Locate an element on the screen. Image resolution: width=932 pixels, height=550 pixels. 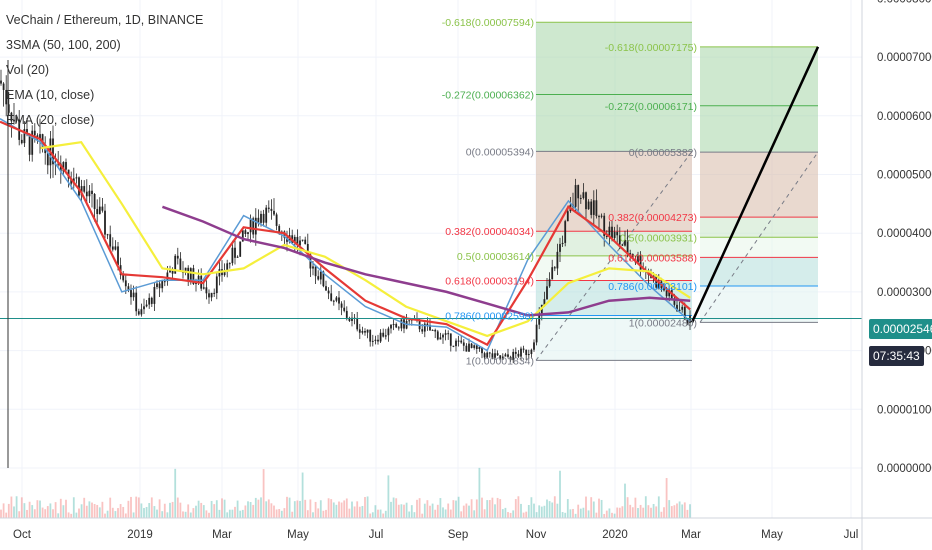
legend-ema20: EMA (20, close) is located at coordinates (50, 120).